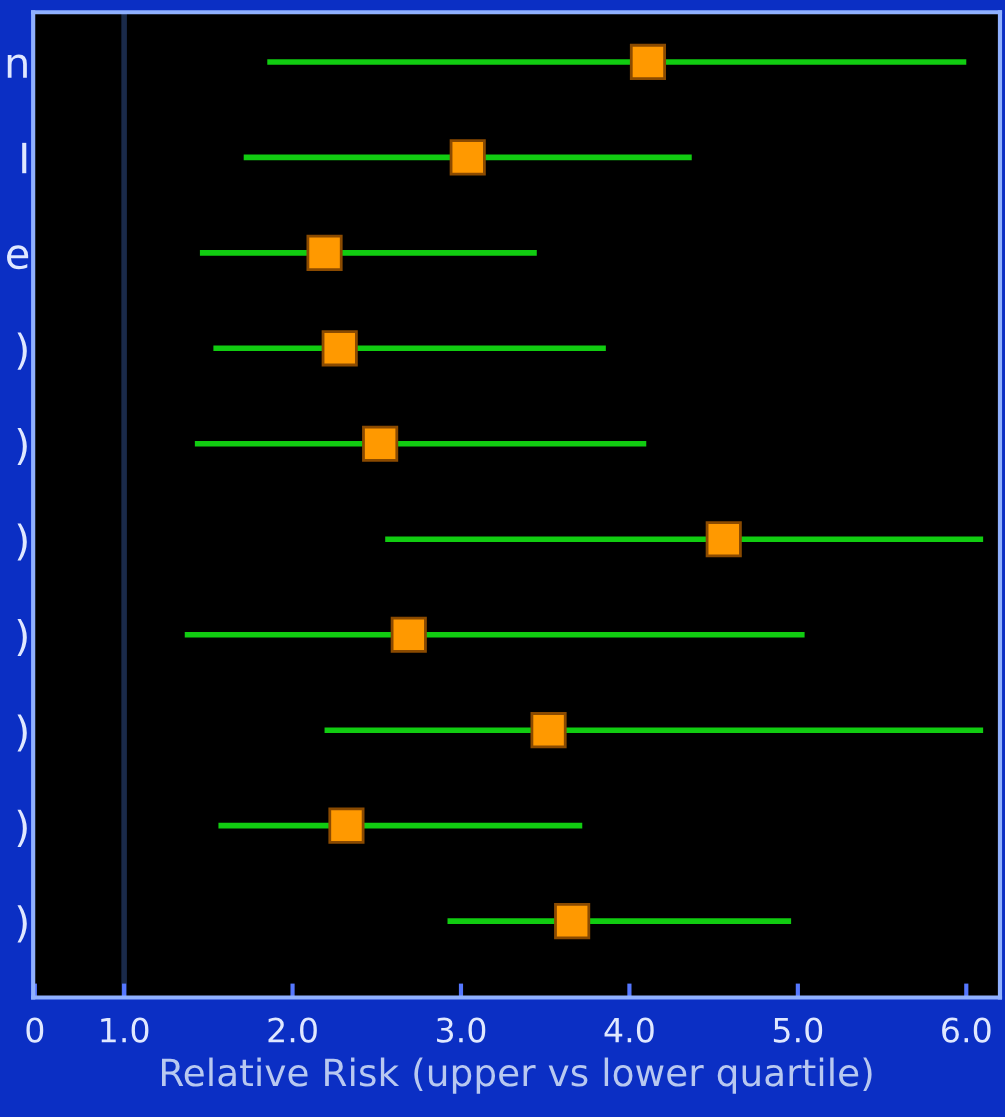  What do you see at coordinates (517, 1075) in the screenshot?
I see `x-axis-title: Relative Risk (upper vs lower quartile)` at bounding box center [517, 1075].